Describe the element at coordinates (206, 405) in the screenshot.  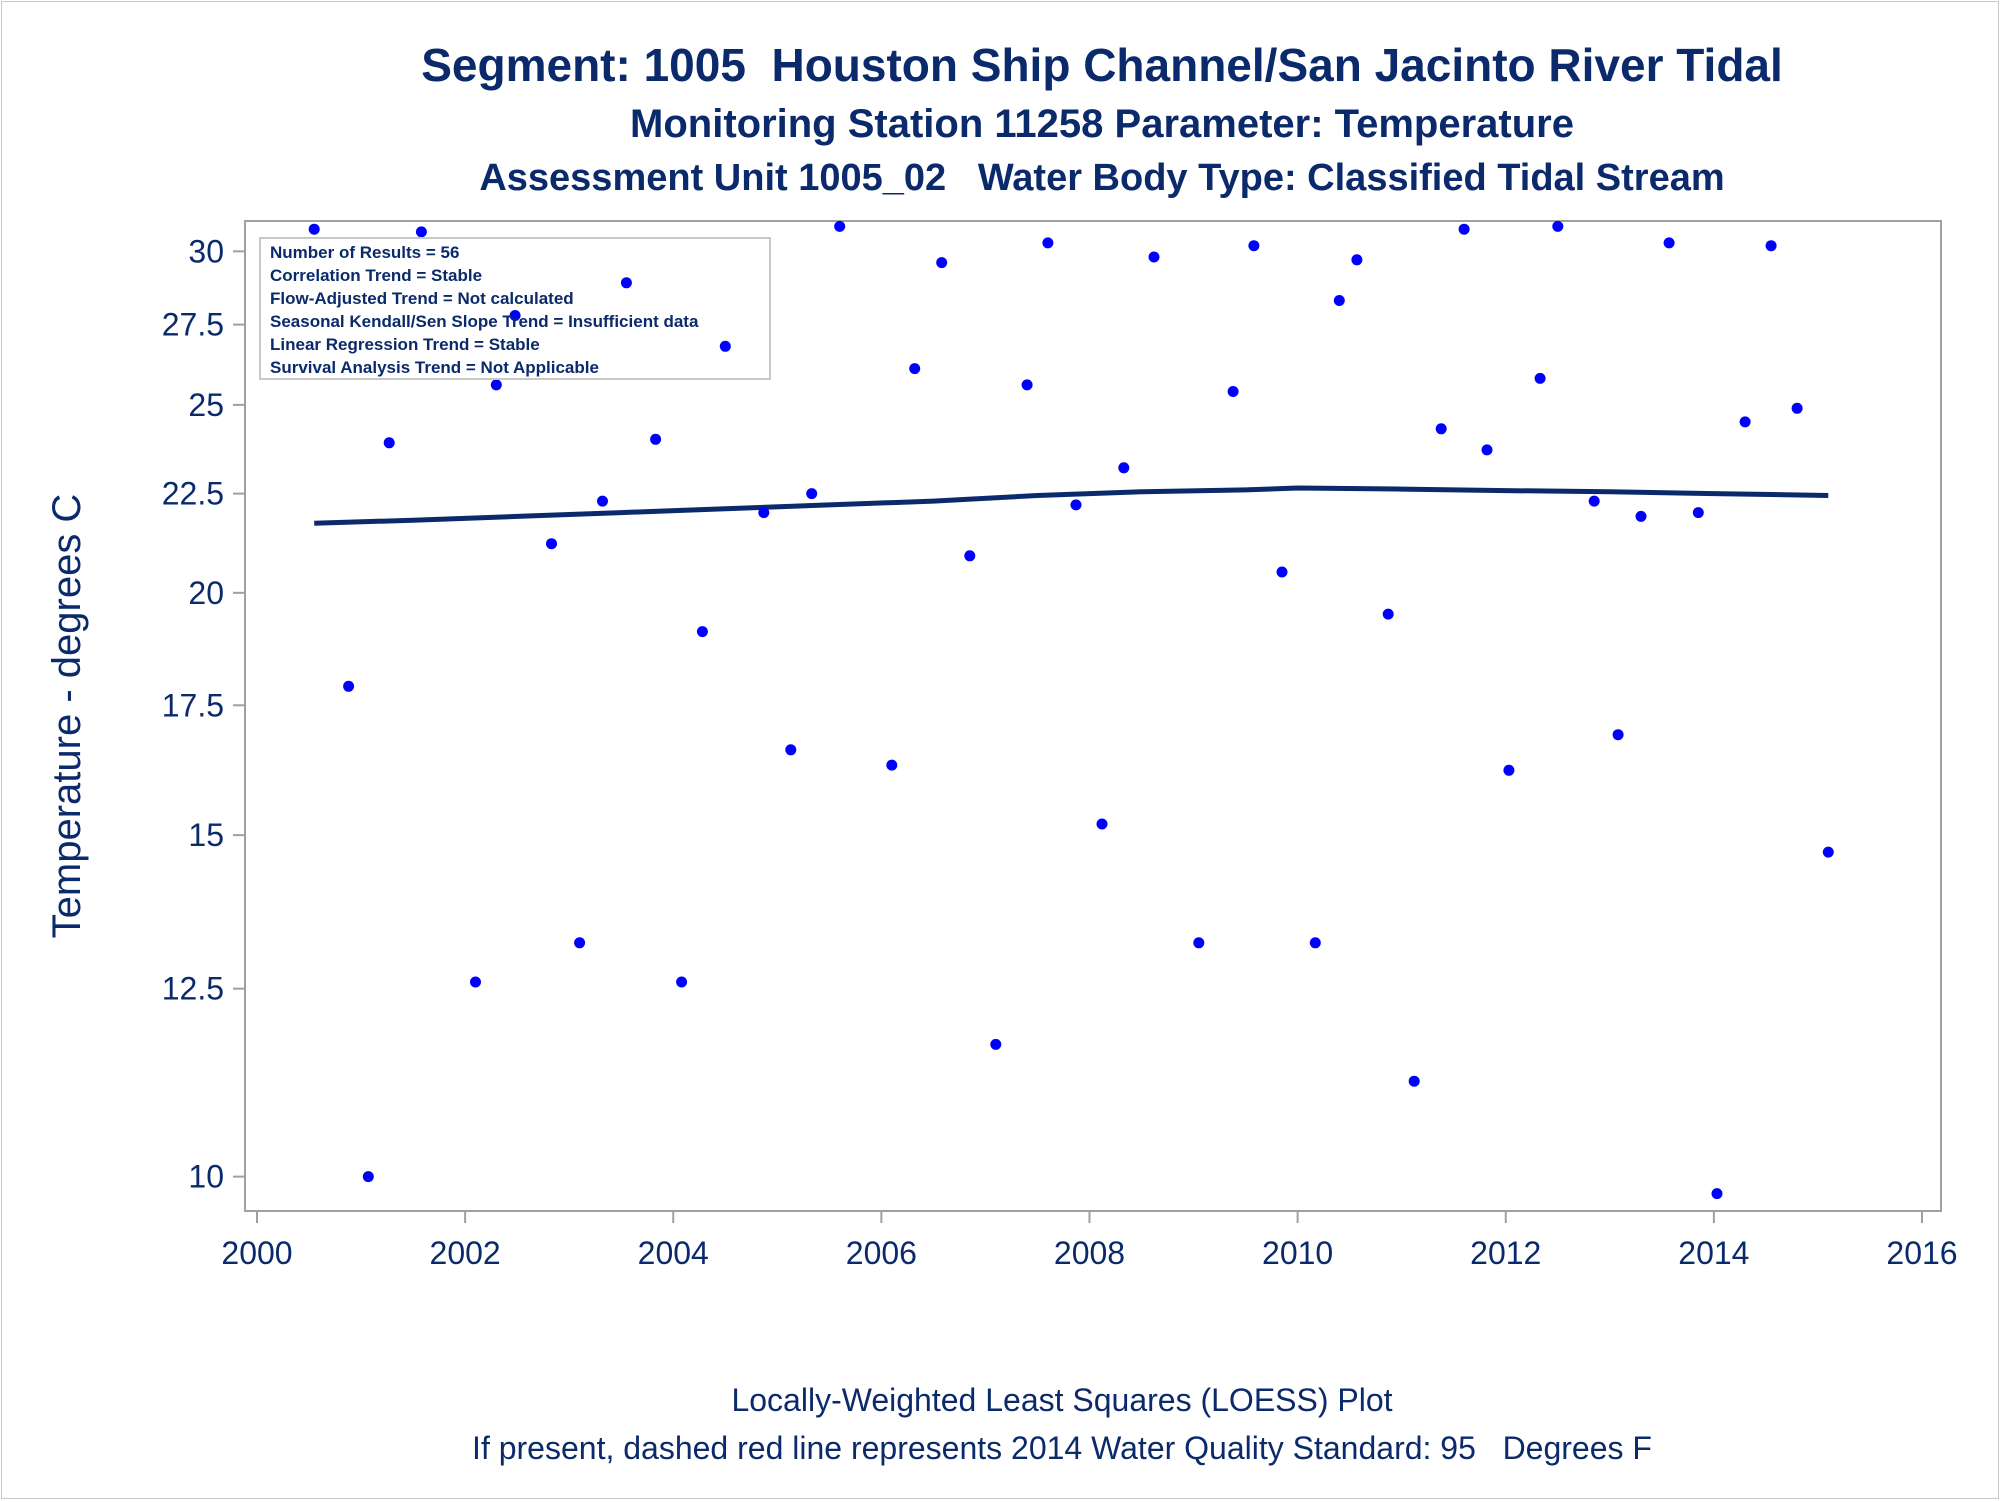
I see `y-tick-label: 25` at that location.